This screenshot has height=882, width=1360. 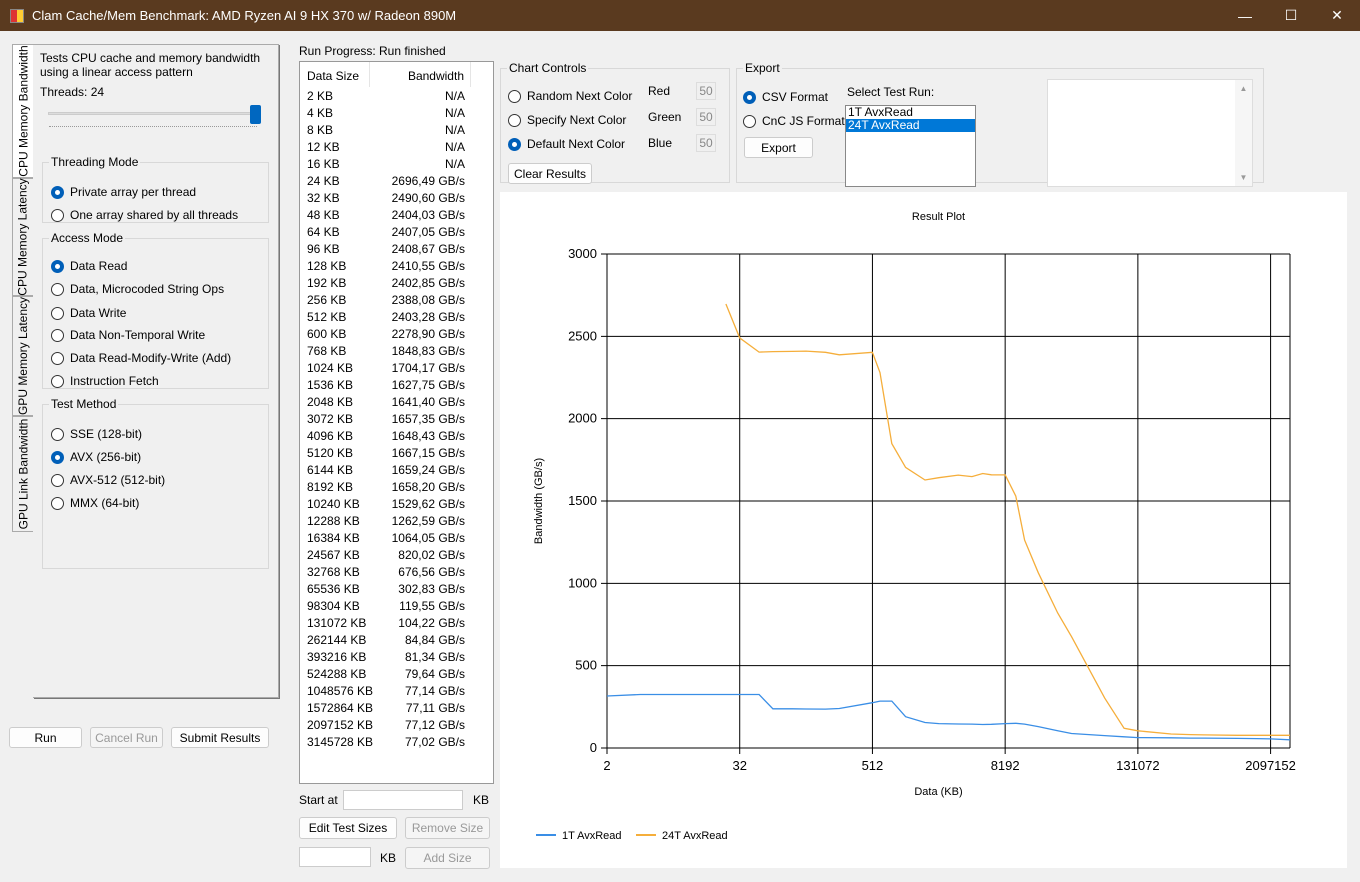 What do you see at coordinates (1150, 133) in the screenshot?
I see `export-output-textbox: ▲ ▼` at bounding box center [1150, 133].